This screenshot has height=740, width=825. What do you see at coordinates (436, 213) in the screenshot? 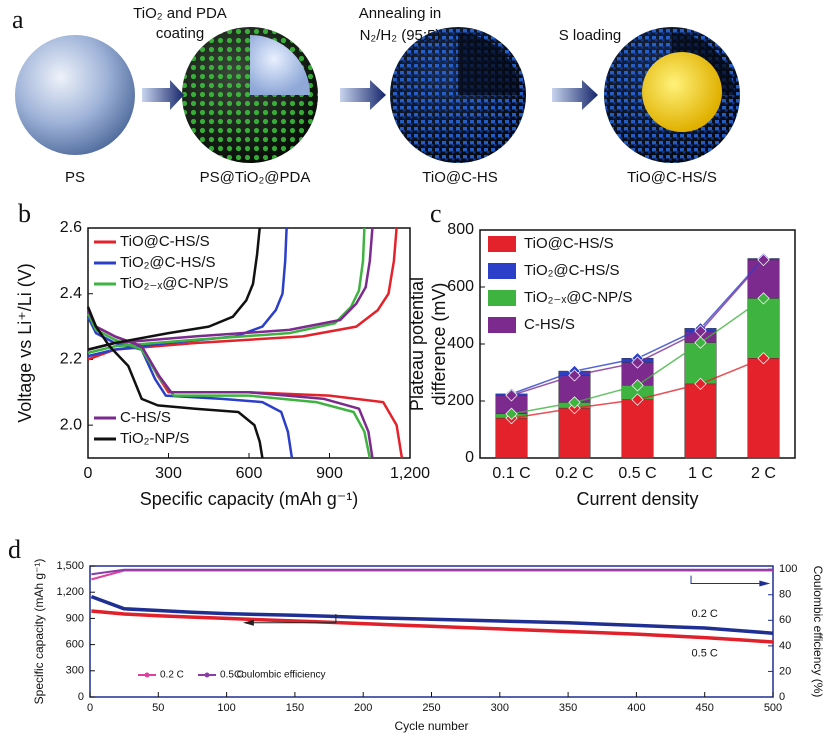
I see `panel-label: c` at bounding box center [436, 213].